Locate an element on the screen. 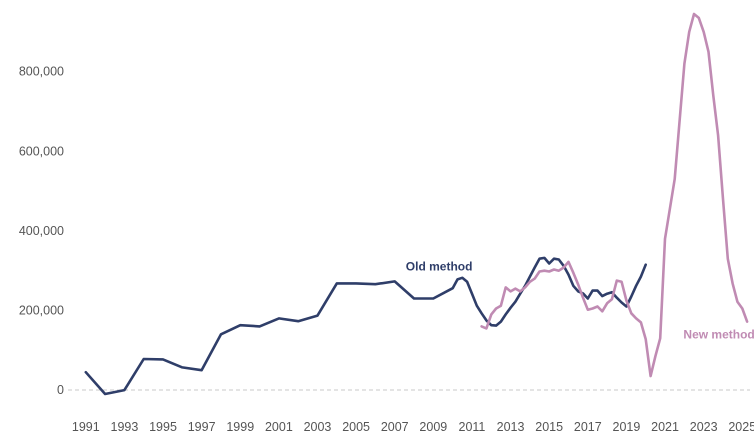 Image resolution: width=754 pixels, height=441 pixels. series-annotations: Old method New method is located at coordinates (580, 301).